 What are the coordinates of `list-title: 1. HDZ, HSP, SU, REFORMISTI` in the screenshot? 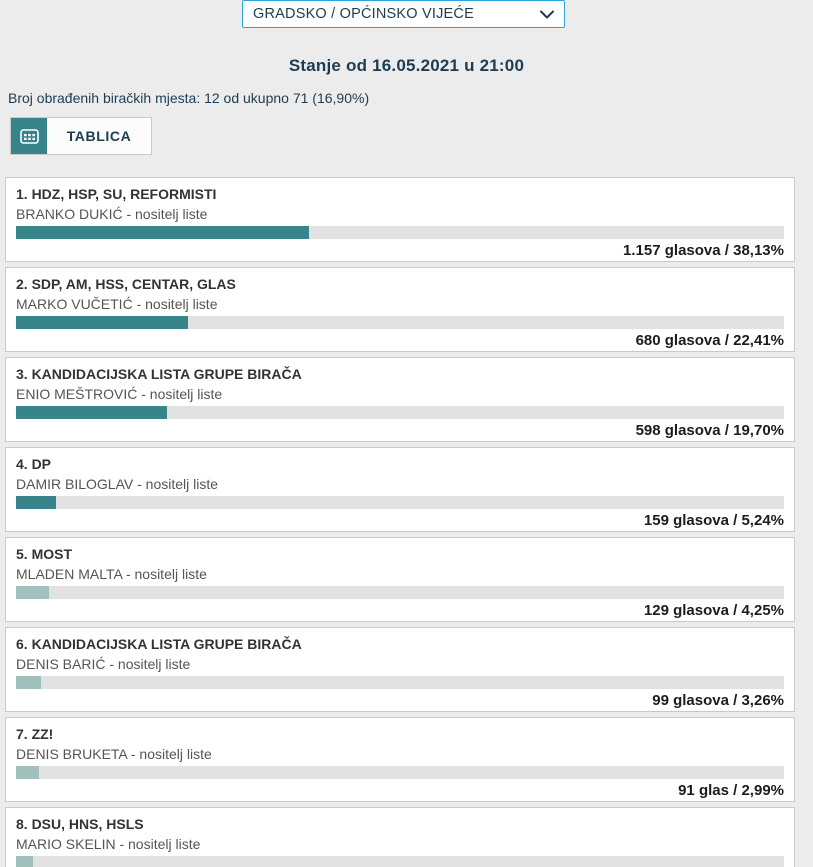 It's located at (116, 194).